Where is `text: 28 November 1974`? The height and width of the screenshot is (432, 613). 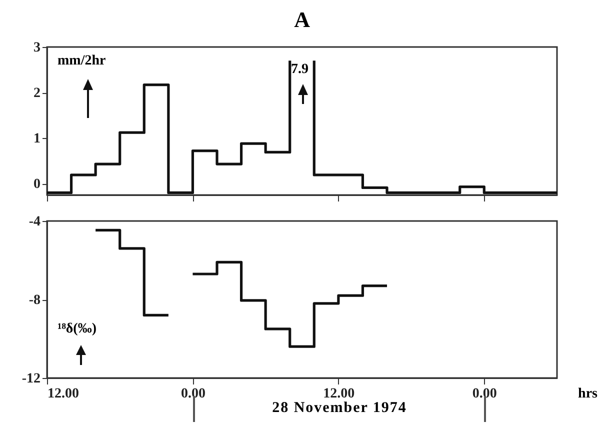
text: 28 November 1974 is located at coordinates (339, 408).